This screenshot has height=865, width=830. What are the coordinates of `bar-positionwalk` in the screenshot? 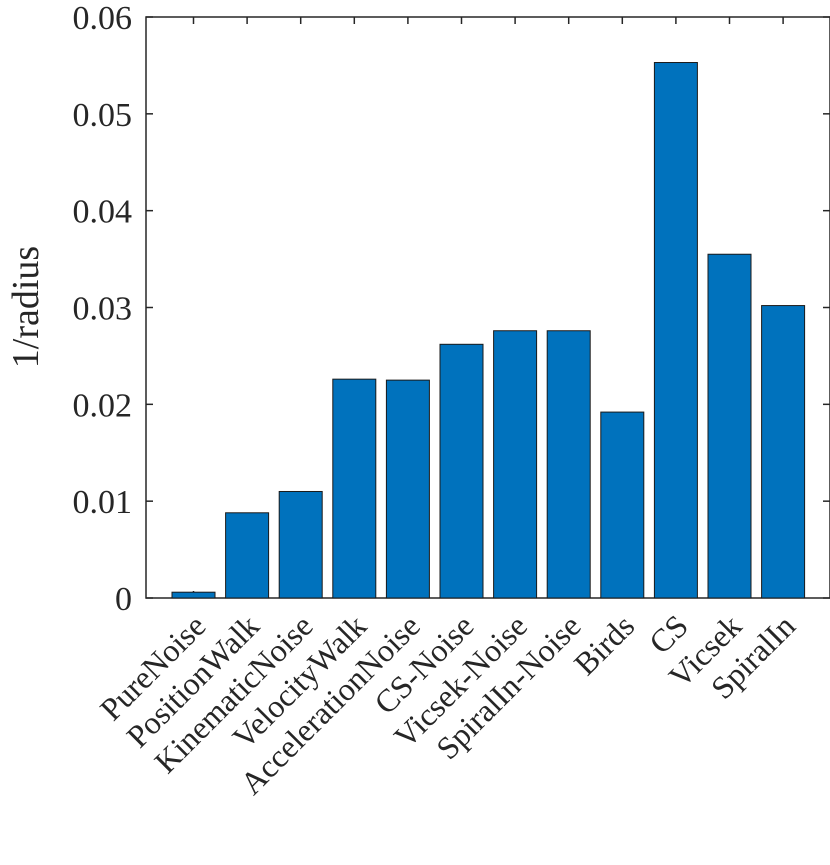 It's located at (247, 555).